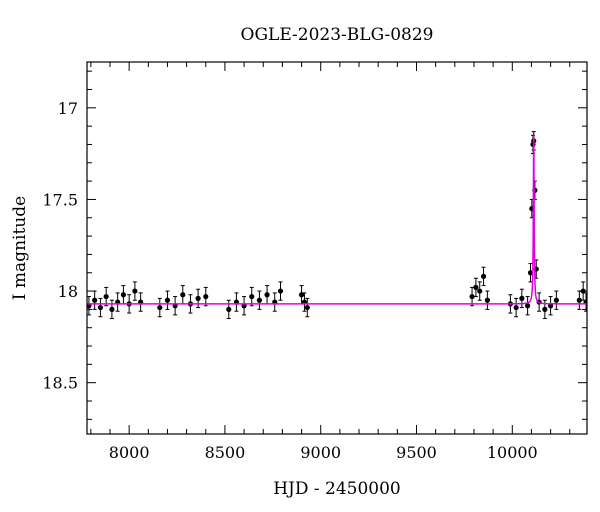  Describe the element at coordinates (416, 452) in the screenshot. I see `x-tick-label: 9500` at that location.